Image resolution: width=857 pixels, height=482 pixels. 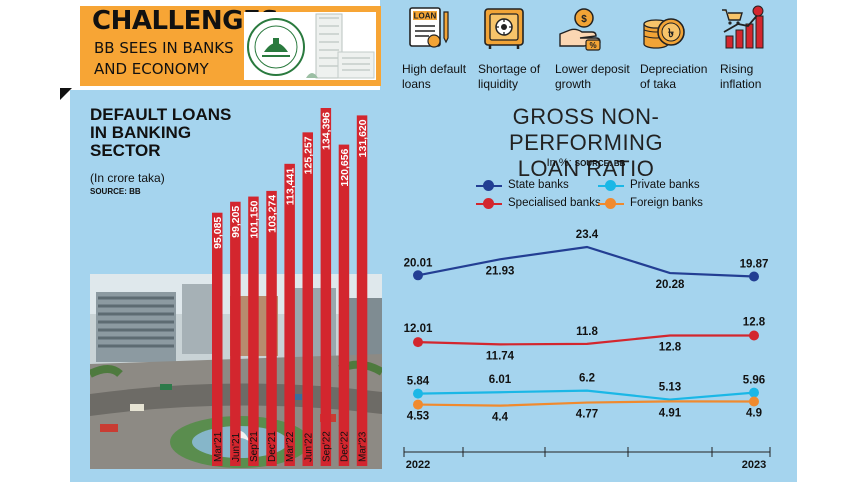 I want to click on npl-chart-title: GROSS NON-PERFORMING LOAN RATIO, so click(x=586, y=143).